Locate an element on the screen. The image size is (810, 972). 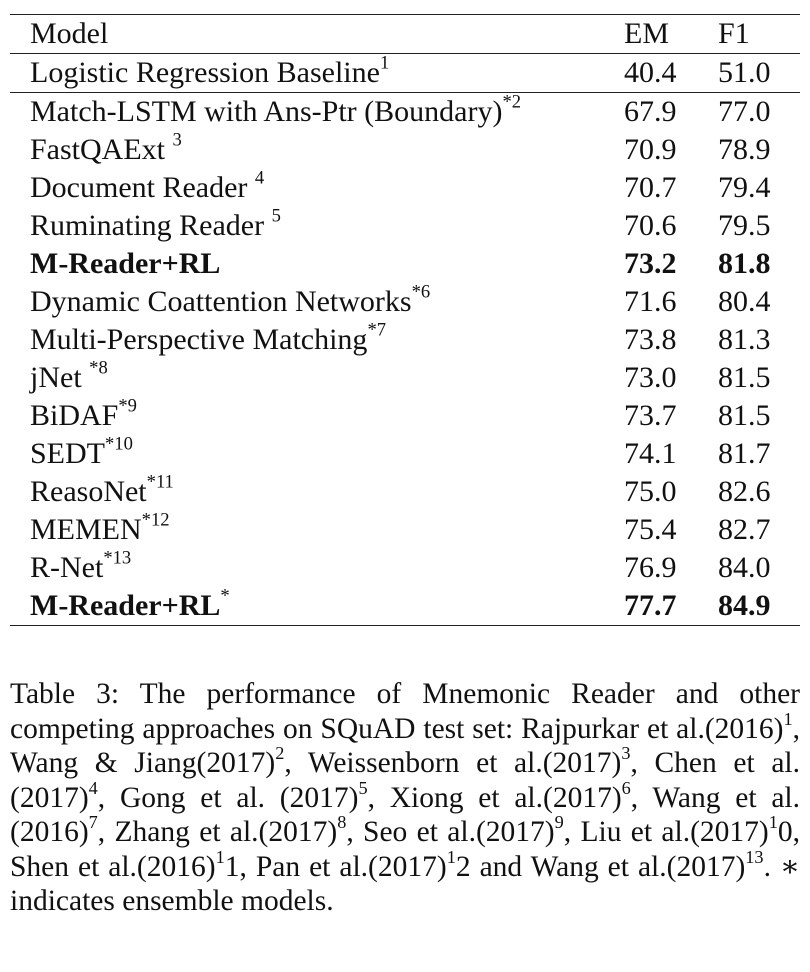
footnote-marker: 3 is located at coordinates (177, 140).